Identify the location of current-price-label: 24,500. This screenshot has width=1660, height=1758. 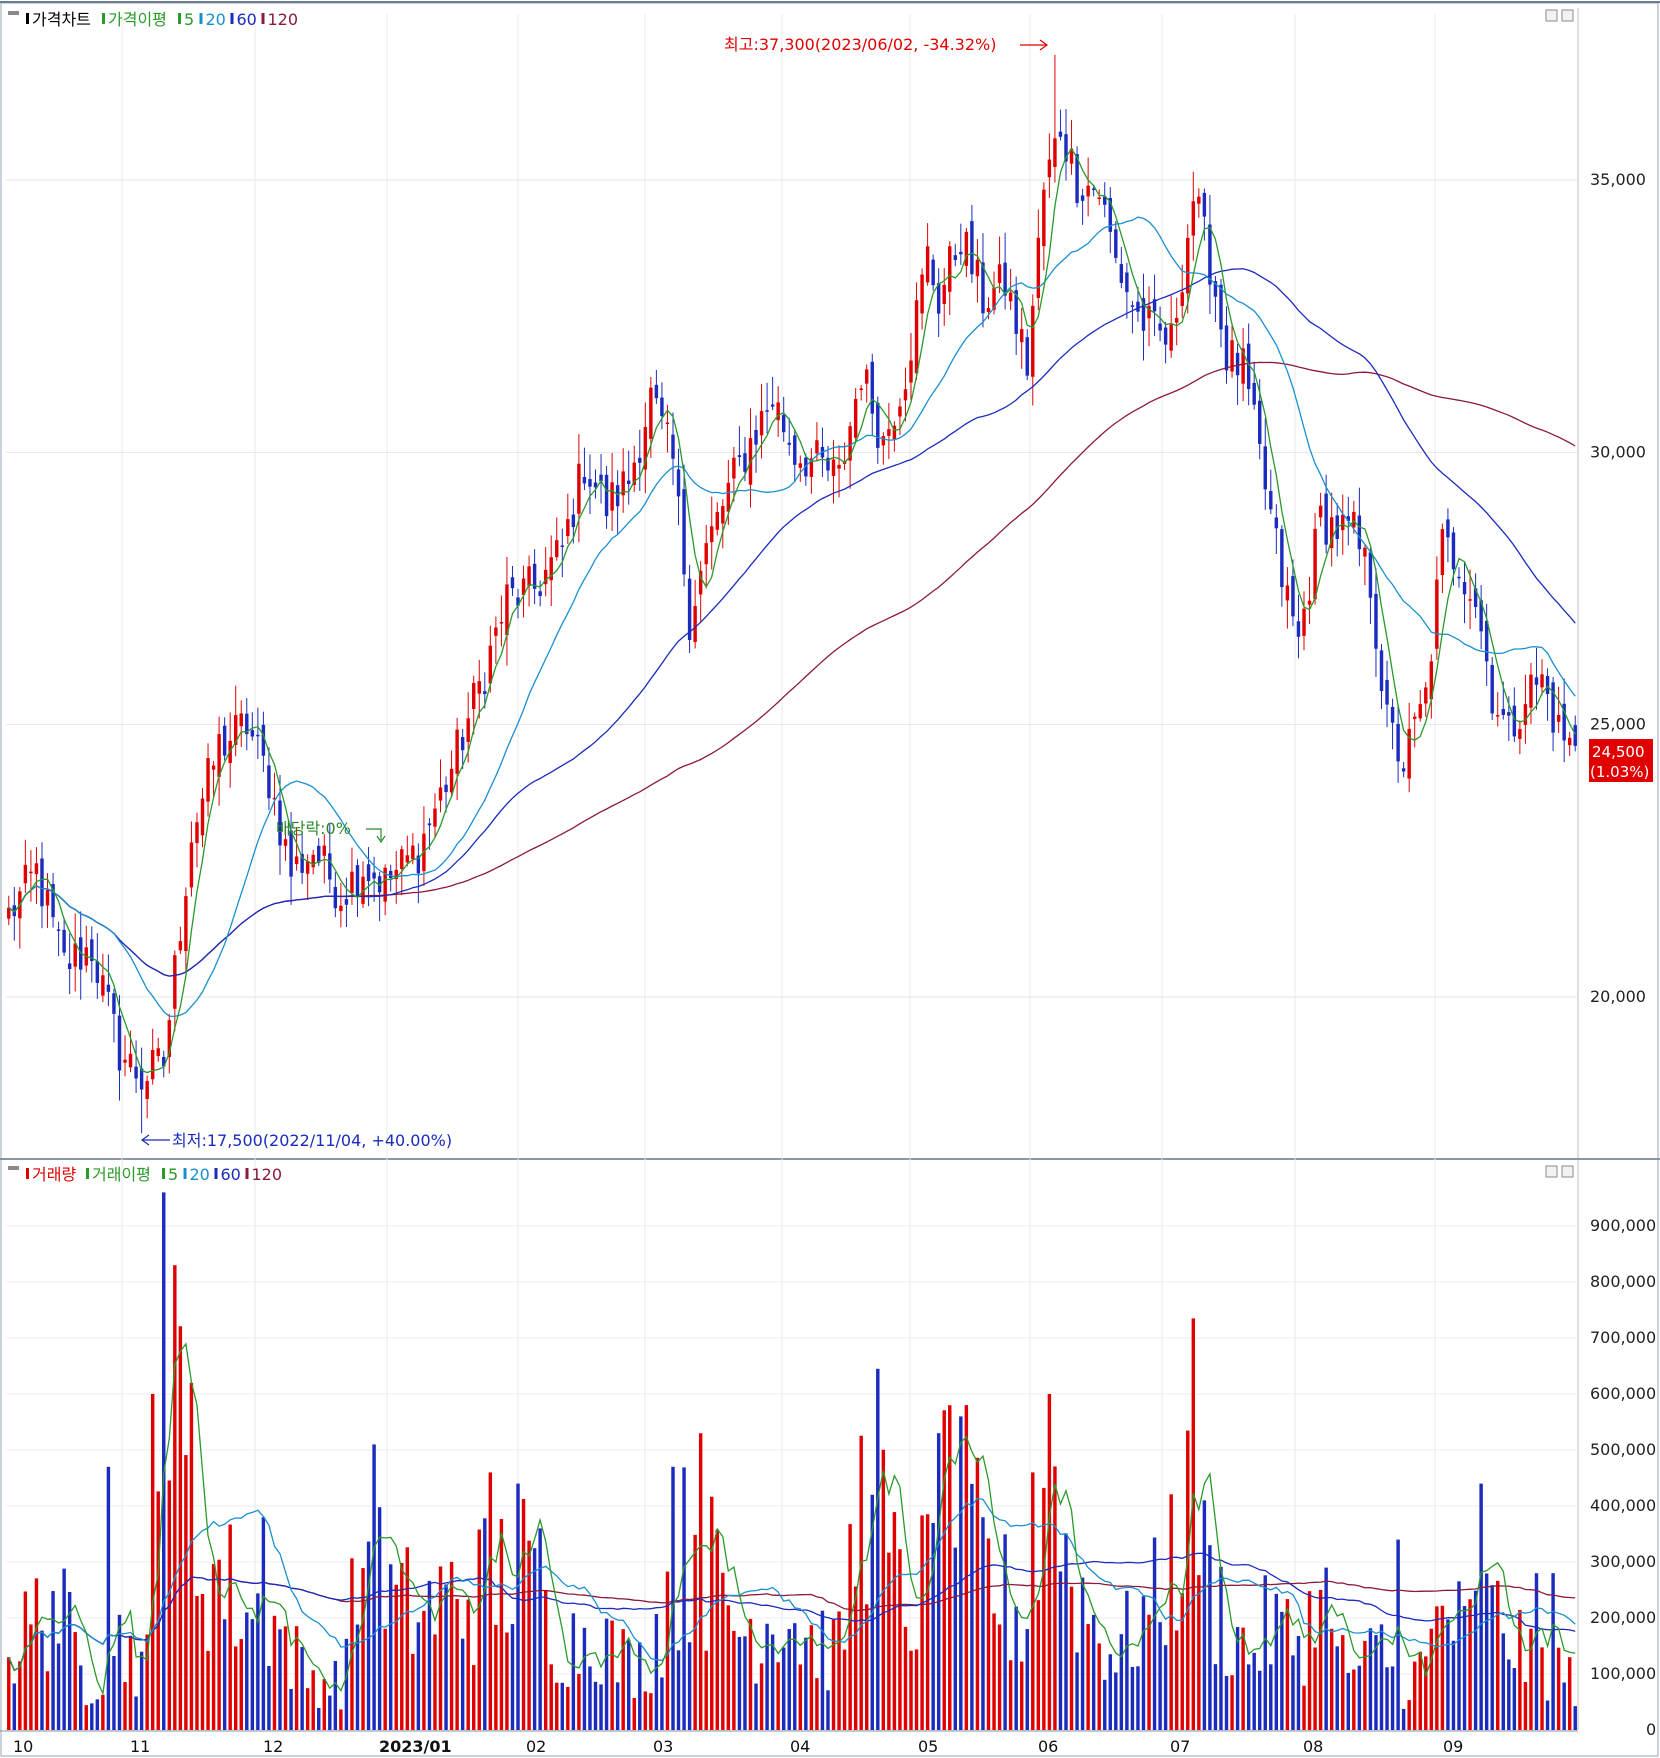
(1618, 752).